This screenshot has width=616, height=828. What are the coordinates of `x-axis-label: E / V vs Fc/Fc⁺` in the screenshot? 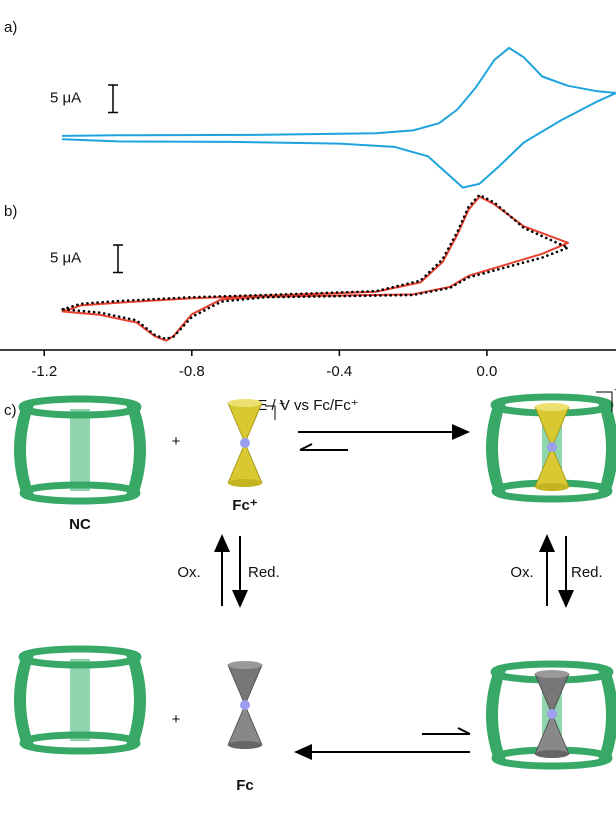 It's located at (307, 405).